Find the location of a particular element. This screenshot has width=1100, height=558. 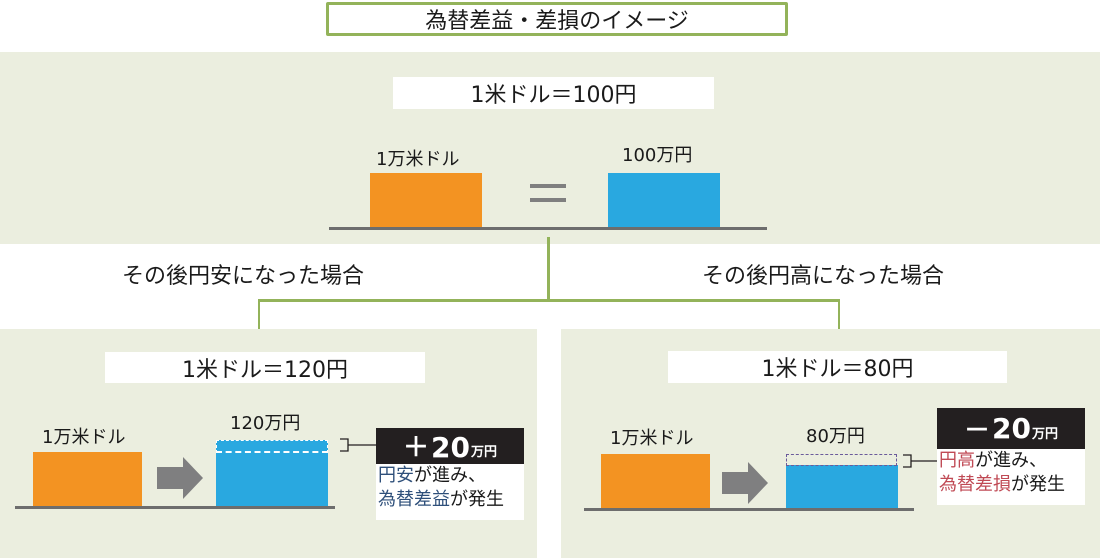

top-usd-bar is located at coordinates (426, 200).